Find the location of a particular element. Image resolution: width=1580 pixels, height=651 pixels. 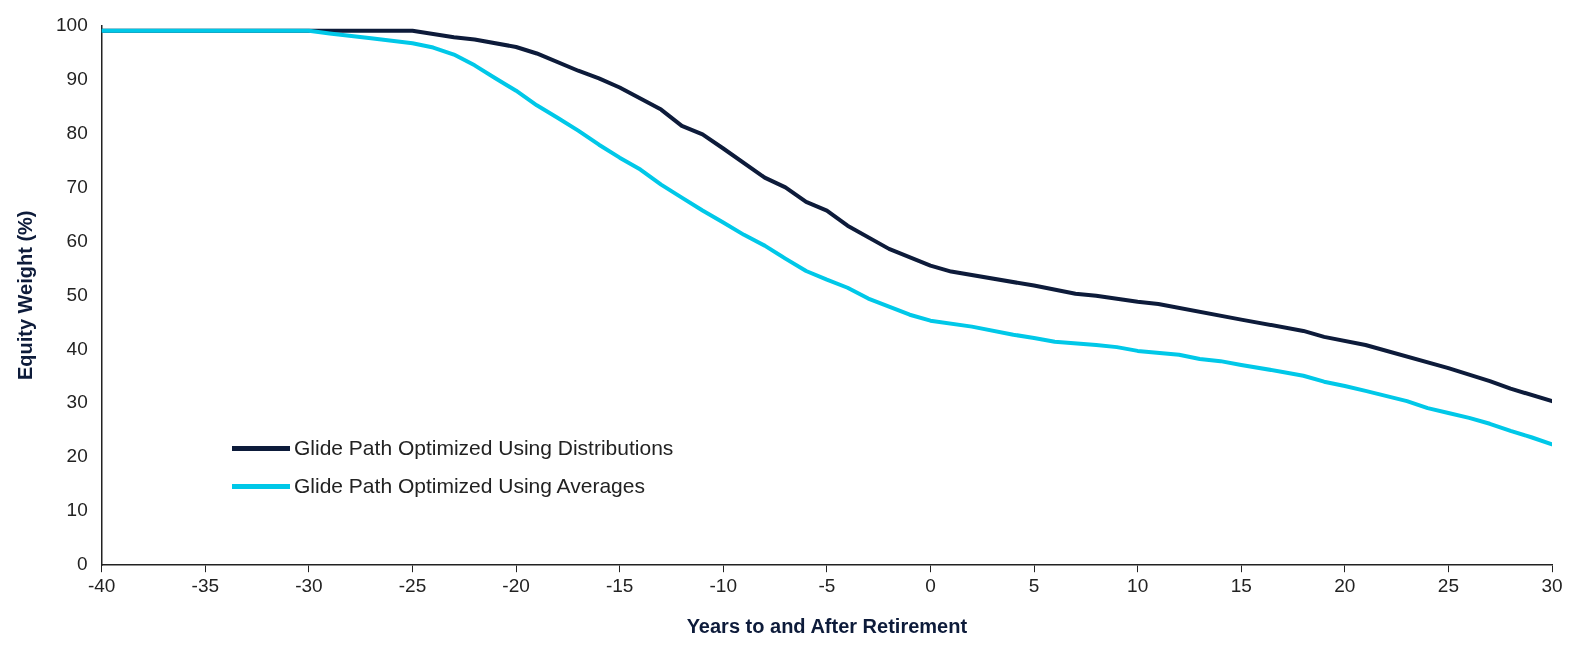

x-tick-label: 20 is located at coordinates (1345, 585).